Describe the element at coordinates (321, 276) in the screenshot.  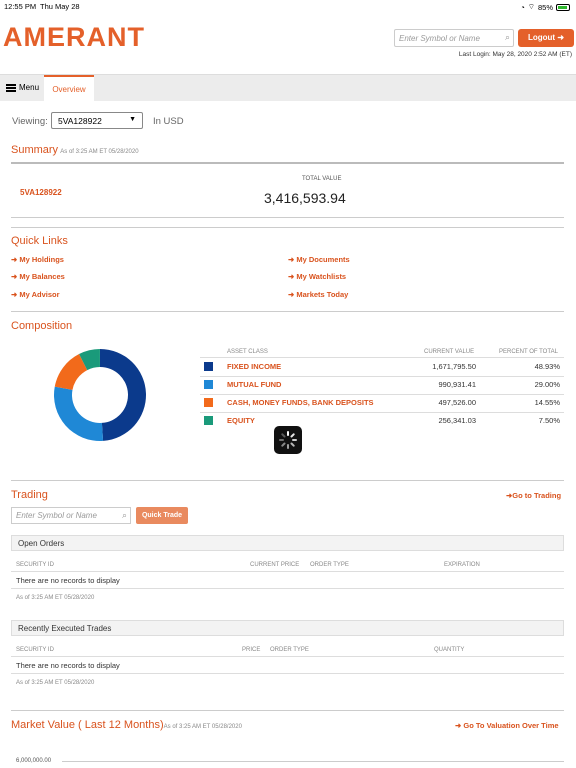
I see `link-label: My Watchlists` at that location.